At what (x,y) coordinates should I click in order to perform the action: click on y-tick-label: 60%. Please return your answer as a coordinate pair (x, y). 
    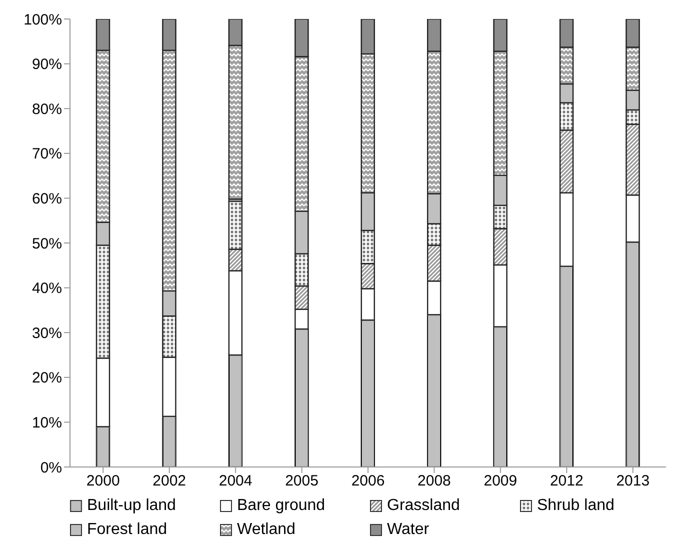
    Looking at the image, I should click on (47, 199).